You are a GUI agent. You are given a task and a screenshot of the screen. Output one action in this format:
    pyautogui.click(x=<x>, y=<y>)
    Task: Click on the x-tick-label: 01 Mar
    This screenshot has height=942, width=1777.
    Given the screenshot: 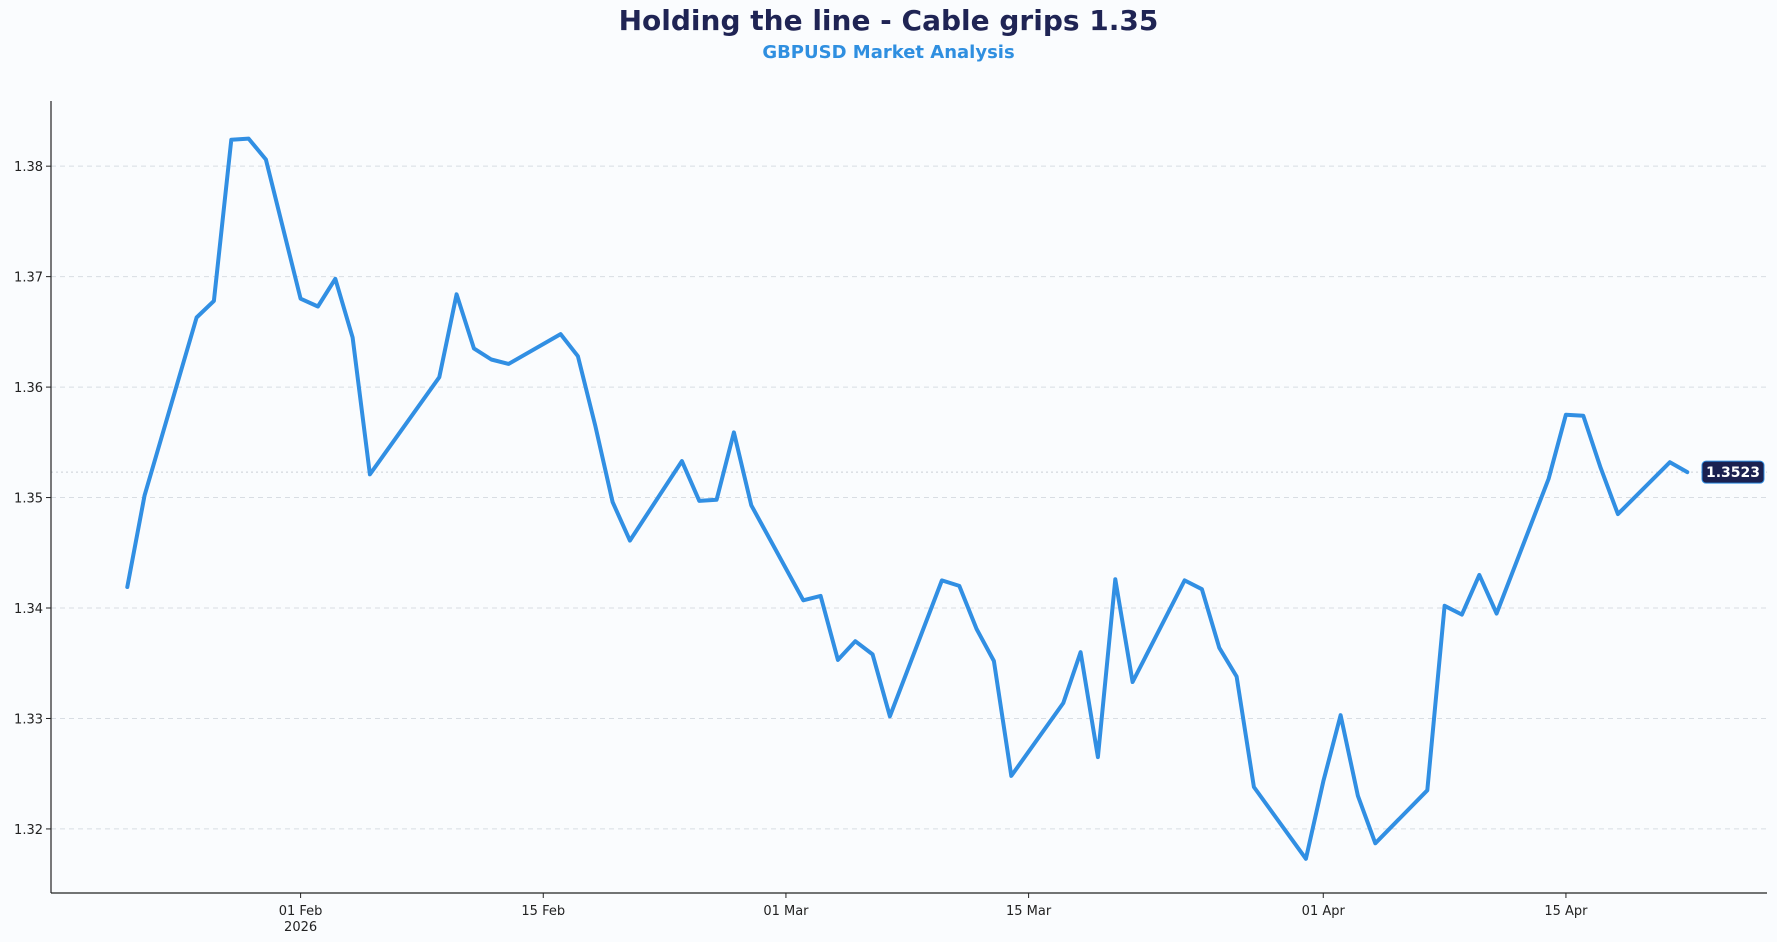 What is the action you would take?
    pyautogui.click(x=786, y=911)
    